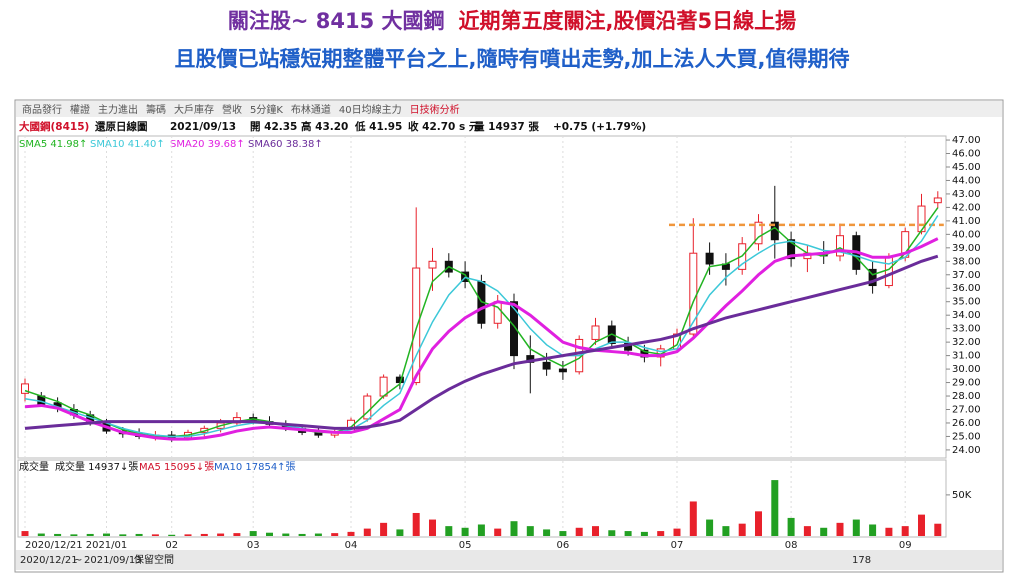  I want to click on y-tick-label: 45.00, so click(966, 167).